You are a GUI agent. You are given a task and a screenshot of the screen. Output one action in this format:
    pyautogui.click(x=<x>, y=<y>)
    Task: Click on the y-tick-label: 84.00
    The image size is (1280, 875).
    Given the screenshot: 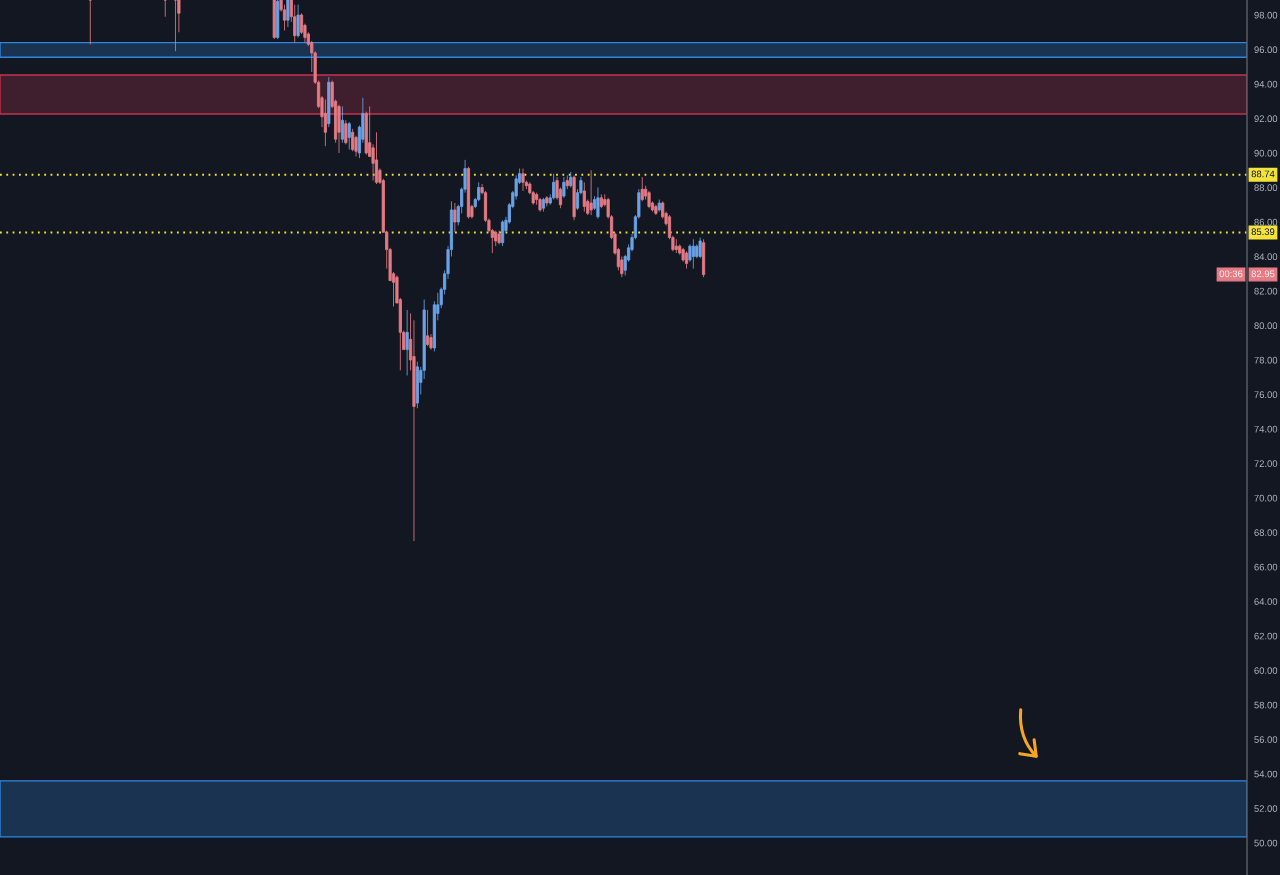 What is the action you would take?
    pyautogui.click(x=1266, y=256)
    